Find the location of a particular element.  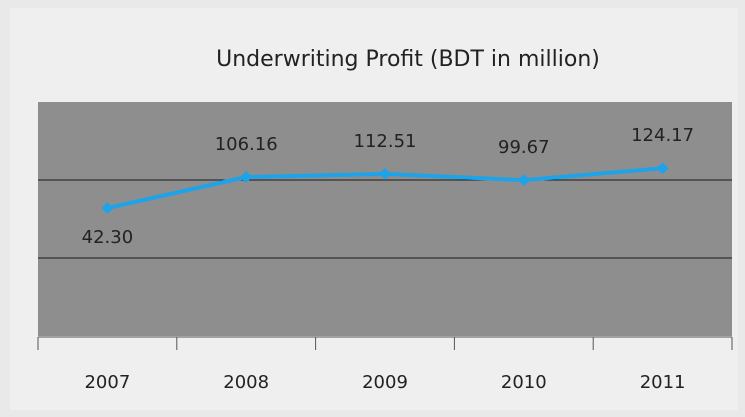

x-tick-label: 2010 is located at coordinates (524, 382).